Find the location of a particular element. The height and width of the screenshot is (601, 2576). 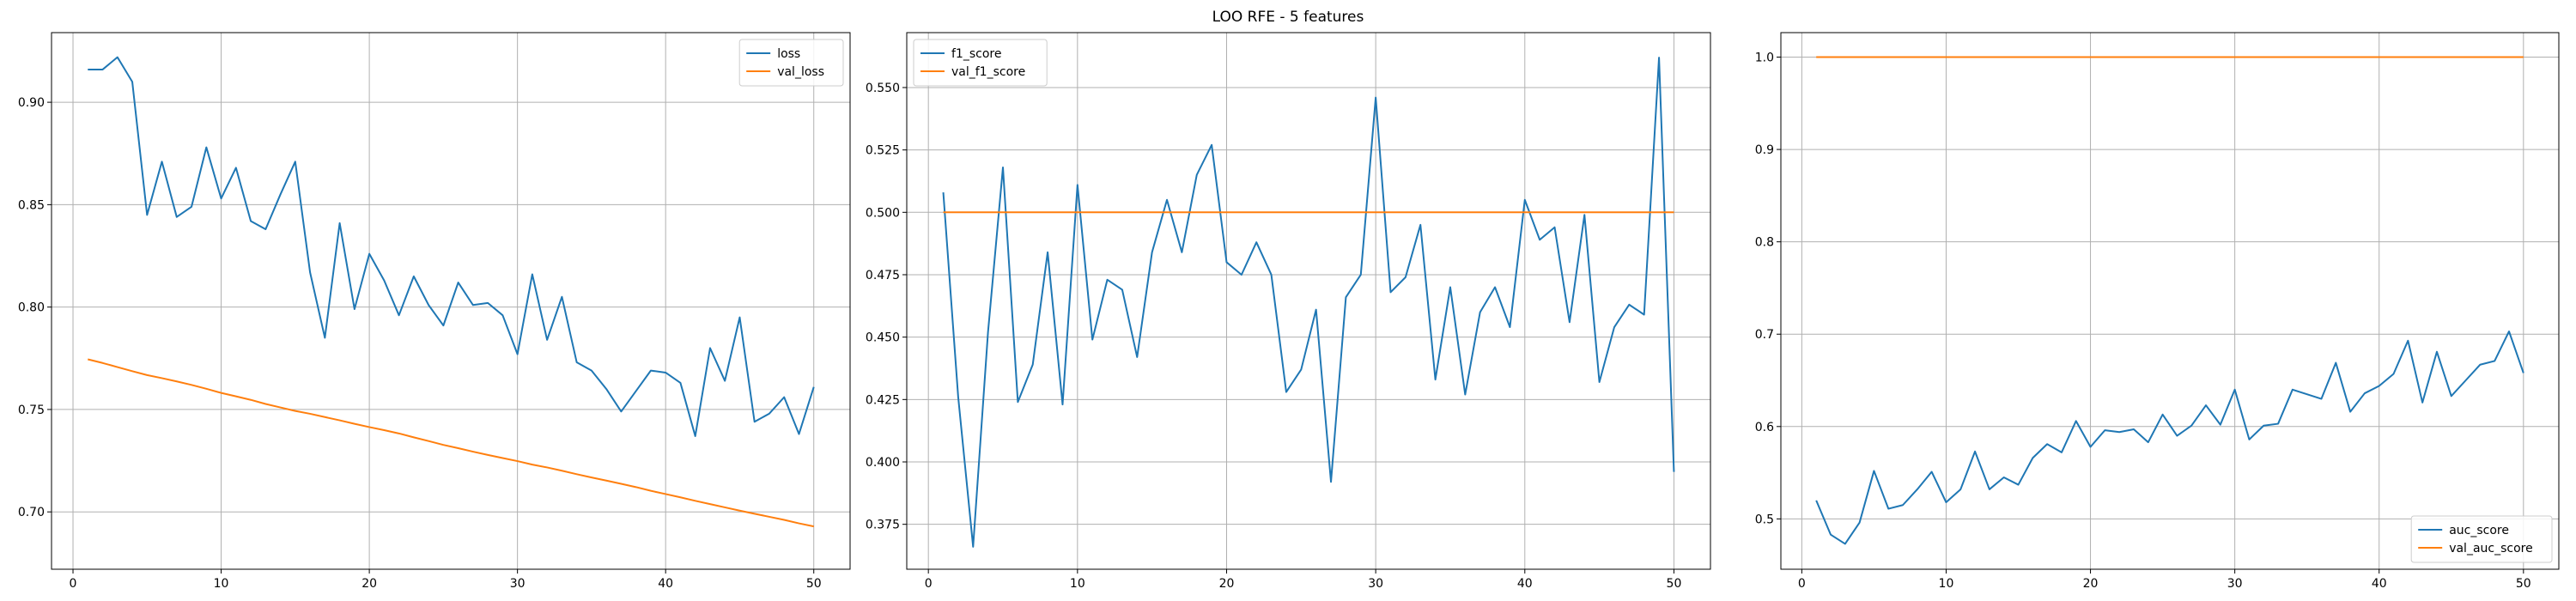

legend: f1_score val_f1_score is located at coordinates (980, 63).